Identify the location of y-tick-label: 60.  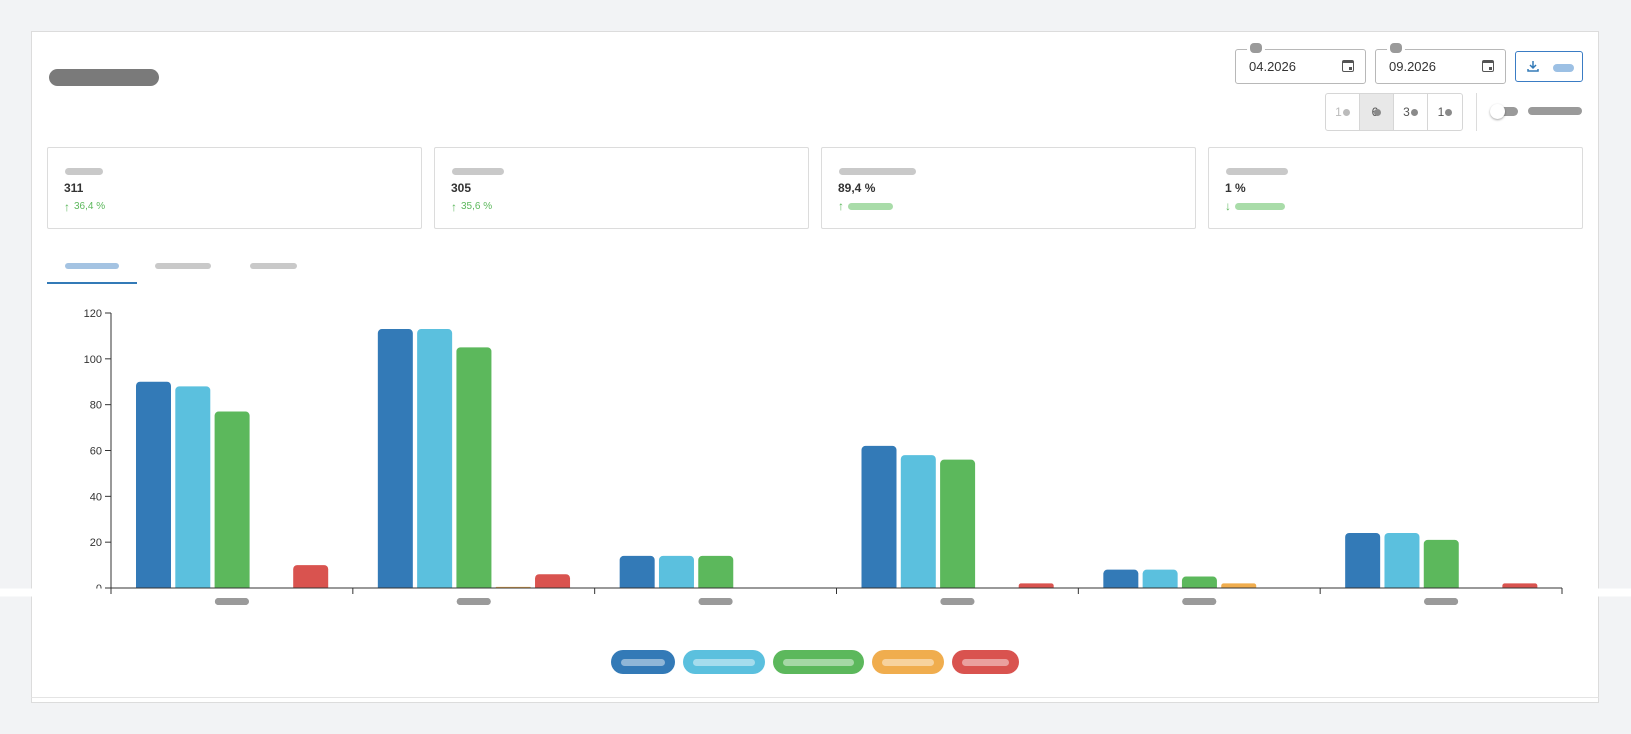
(96, 452).